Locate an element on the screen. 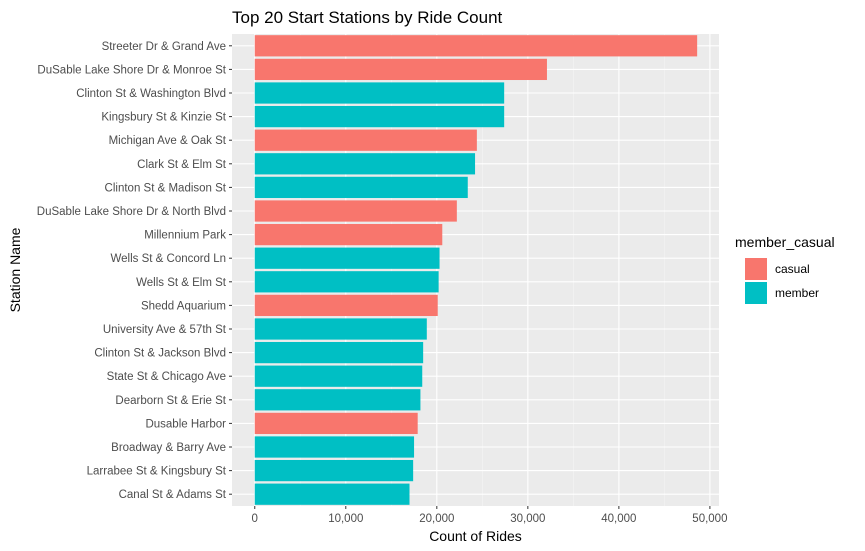 The image size is (865, 551). y-tick-label: State St & Chicago Ave is located at coordinates (166, 377).